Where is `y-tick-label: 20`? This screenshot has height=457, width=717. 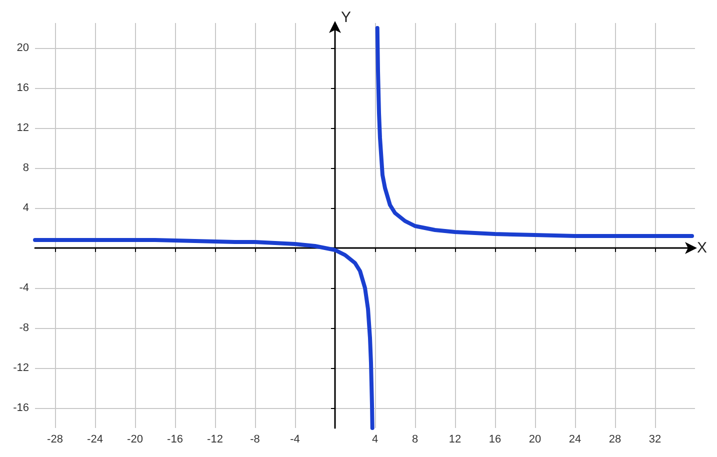 y-tick-label: 20 is located at coordinates (22, 48).